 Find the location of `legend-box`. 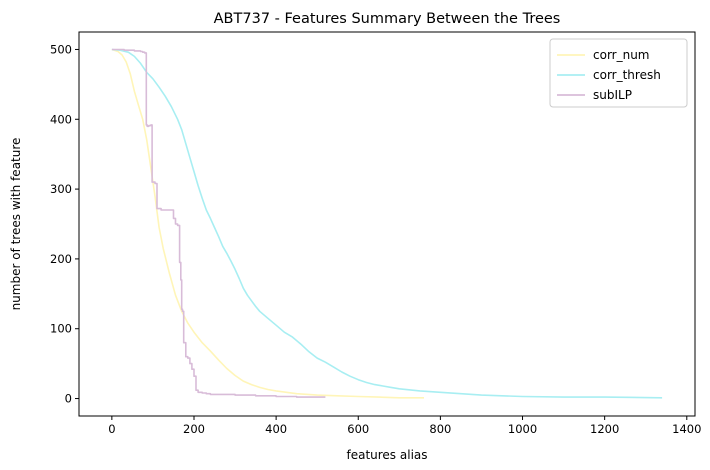

legend-box is located at coordinates (618, 73).